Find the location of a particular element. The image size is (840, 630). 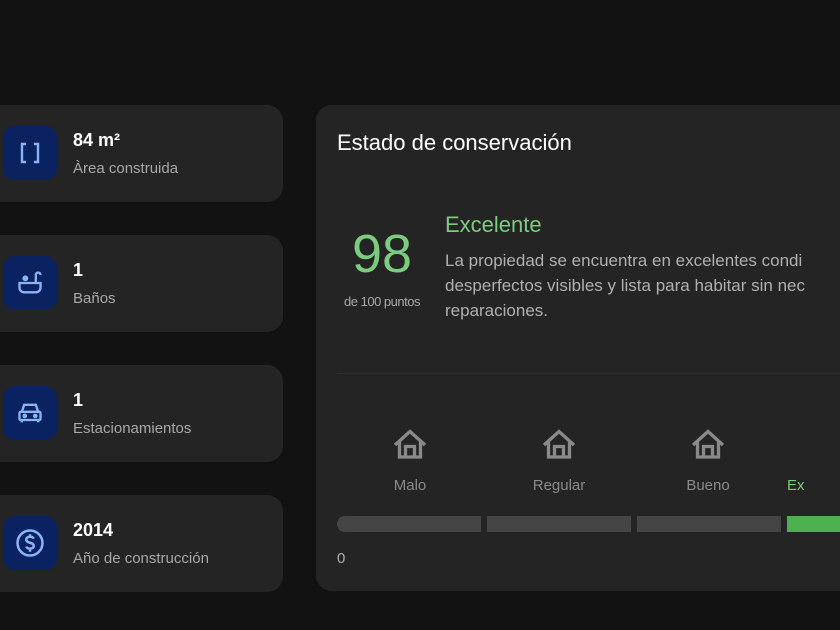

scale-min: 0 is located at coordinates (341, 558).